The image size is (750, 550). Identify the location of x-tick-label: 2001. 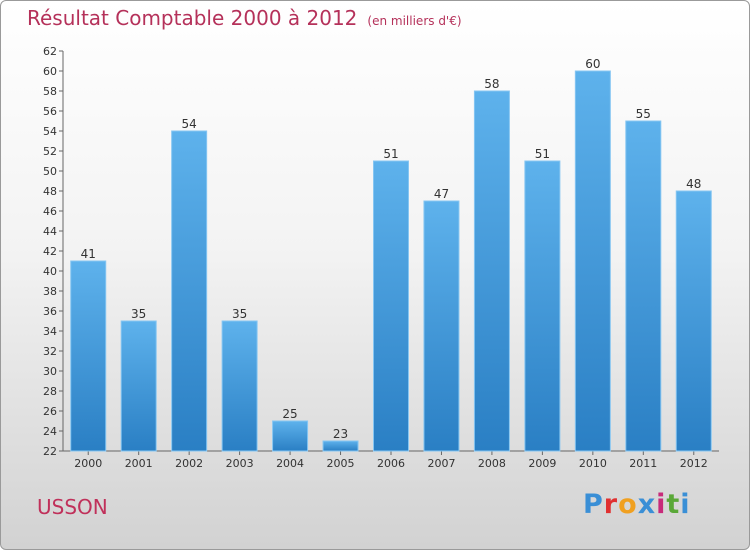
(139, 463).